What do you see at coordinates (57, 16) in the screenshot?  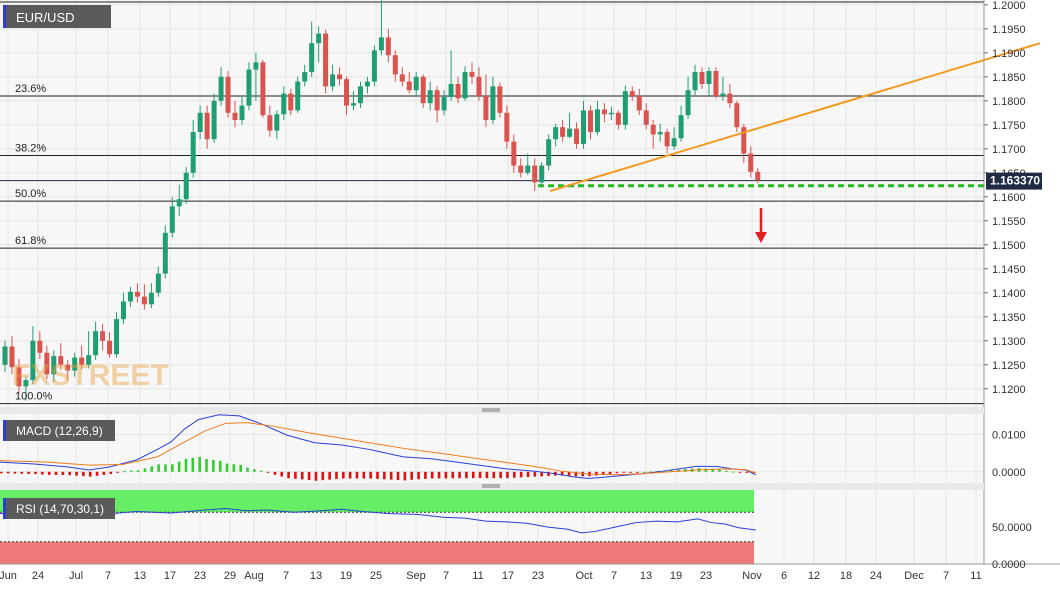 I see `symbol-label: EUR/USD` at bounding box center [57, 16].